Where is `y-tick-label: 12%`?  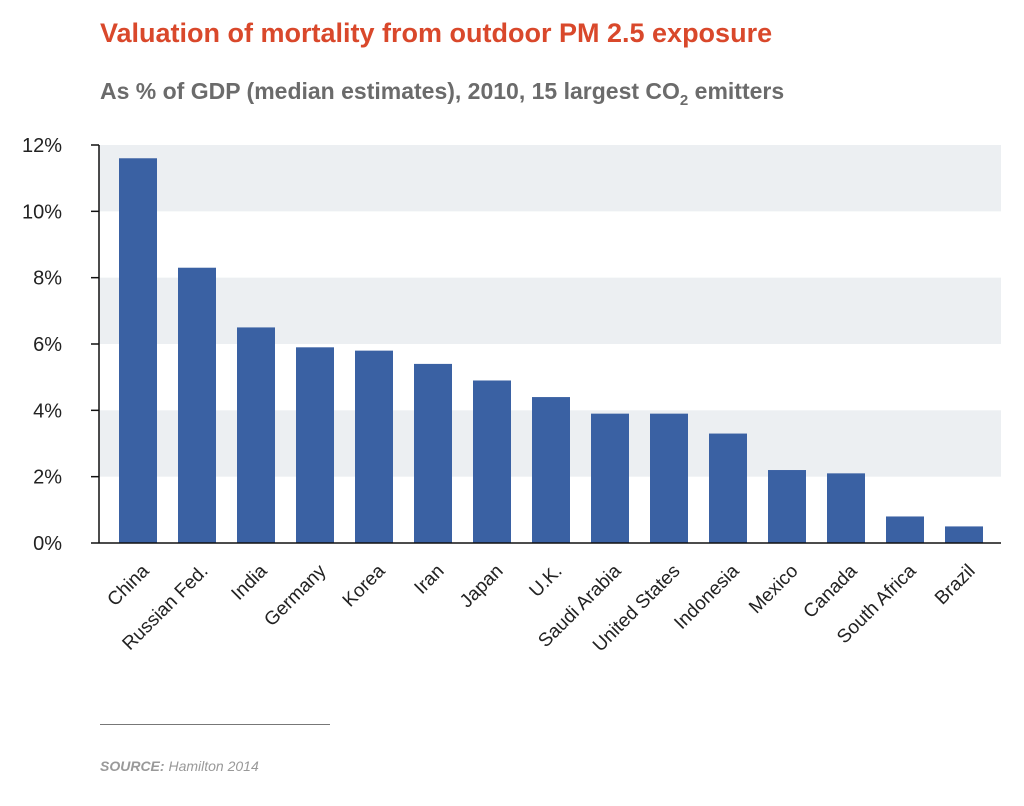
y-tick-label: 12% is located at coordinates (42, 146).